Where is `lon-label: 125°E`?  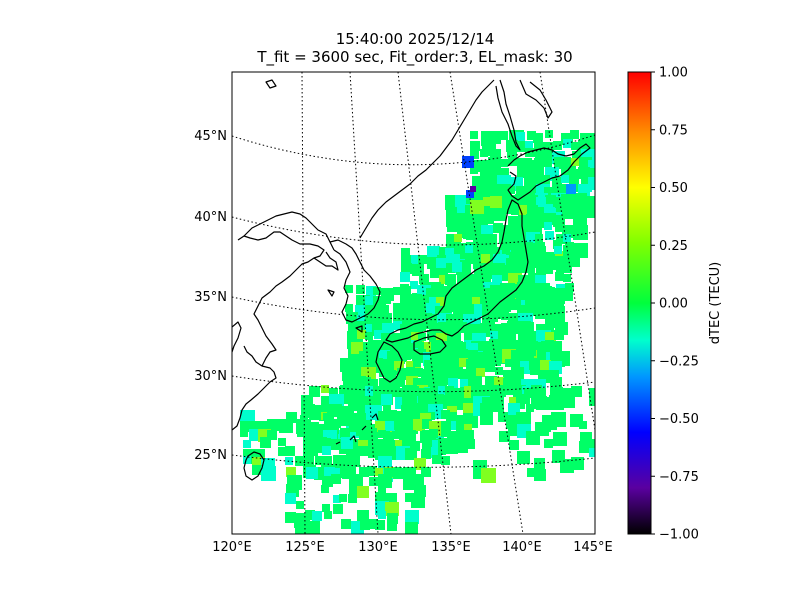
lon-label: 125°E is located at coordinates (305, 547).